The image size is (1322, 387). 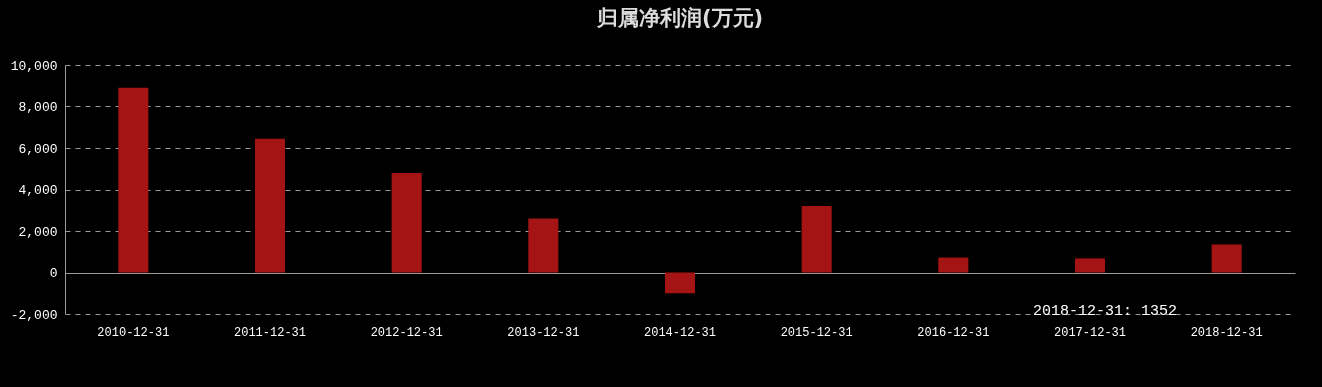 I want to click on x-tick-label: 2013-12-31, so click(x=543, y=332).